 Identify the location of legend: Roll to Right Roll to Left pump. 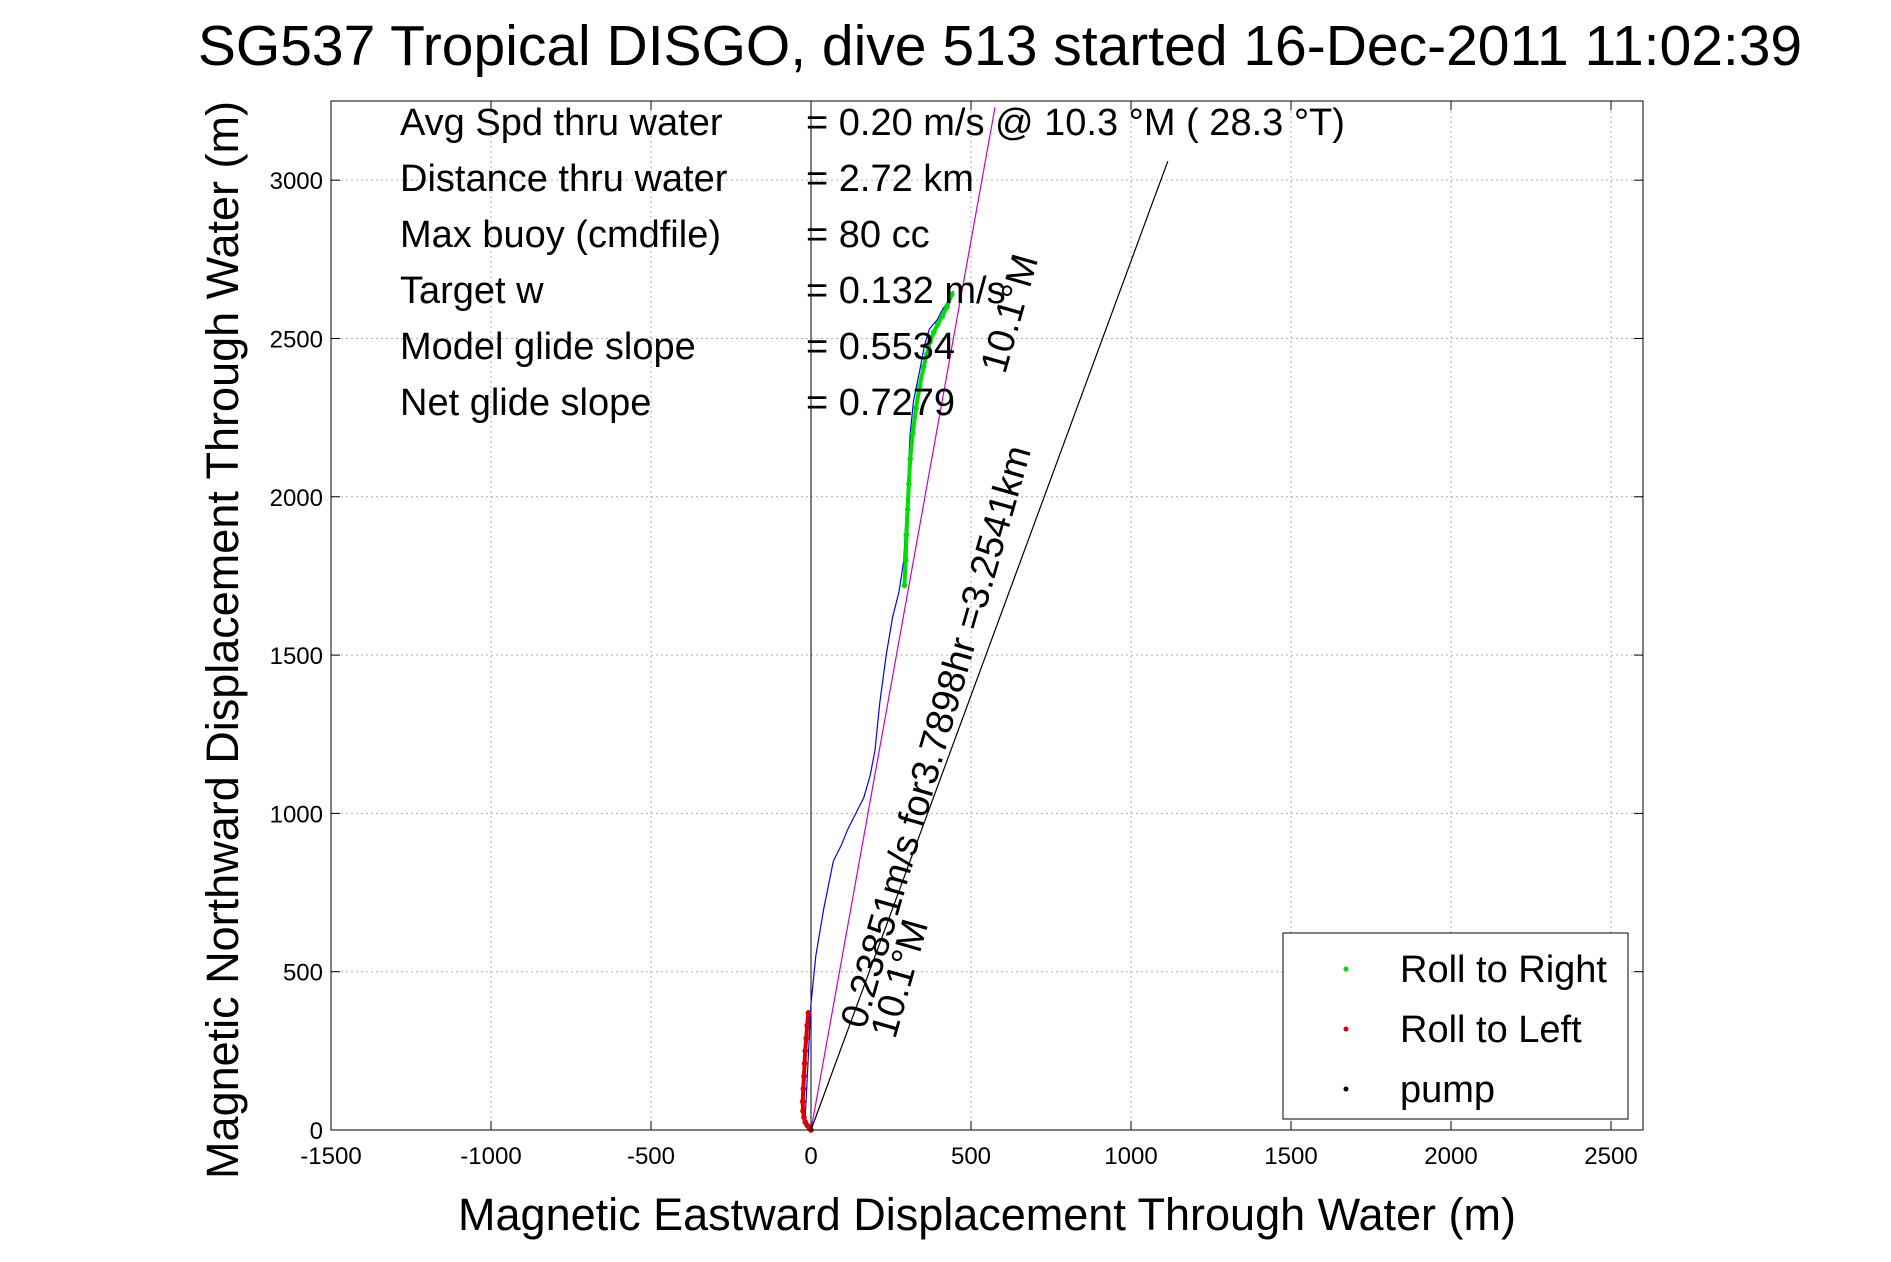
(1455, 1026).